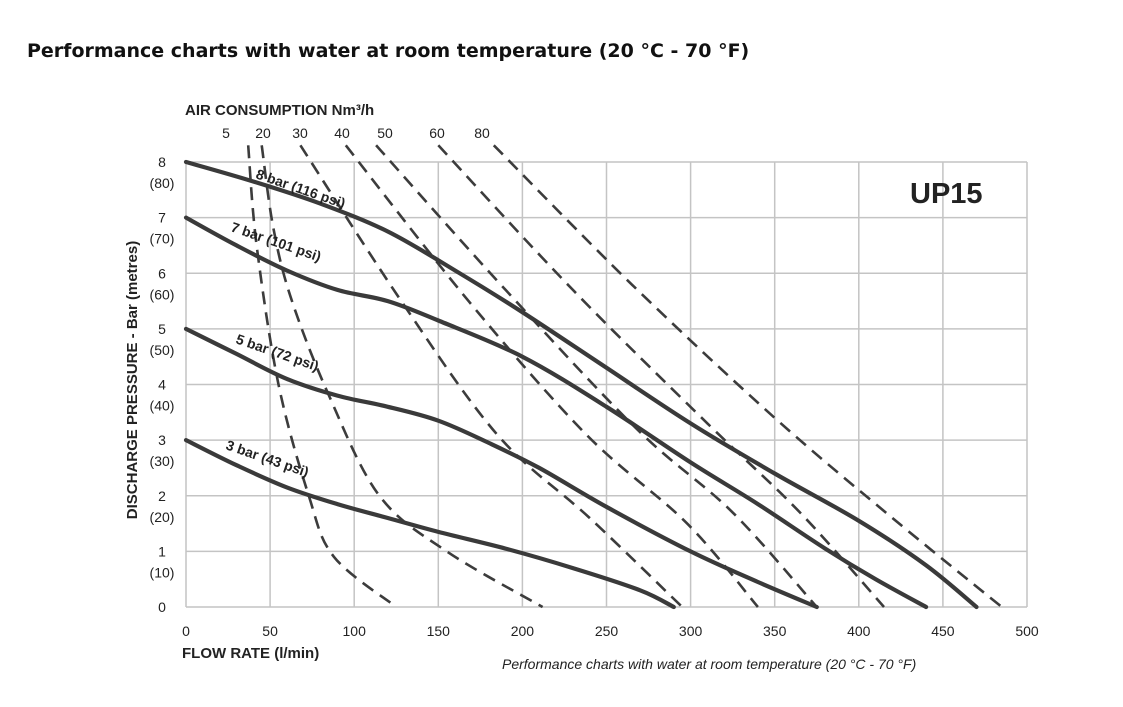  What do you see at coordinates (270, 631) in the screenshot?
I see `x-tick-label: 50` at bounding box center [270, 631].